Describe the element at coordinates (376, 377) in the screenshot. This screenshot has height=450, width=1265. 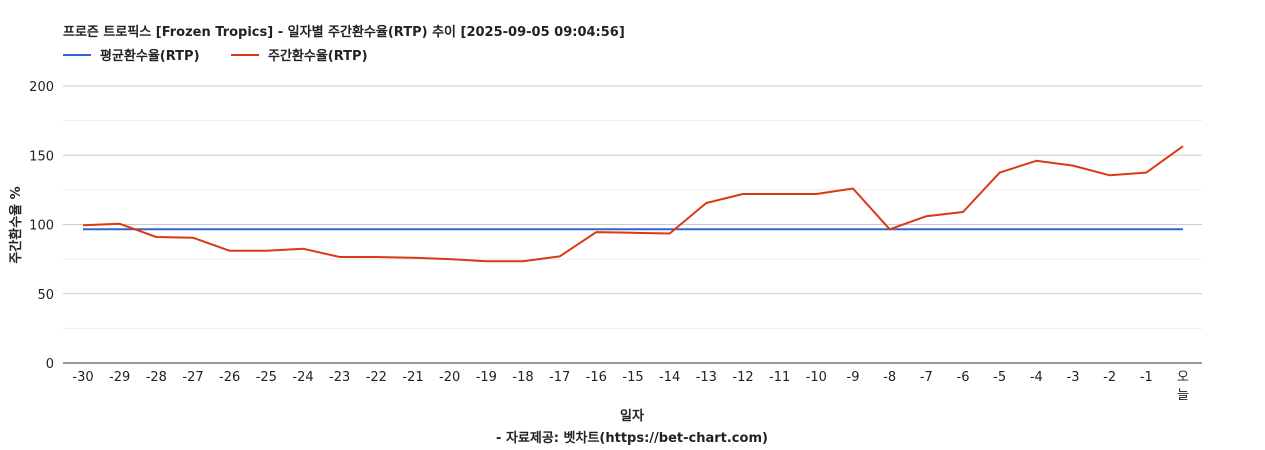
I see `x-tick-label: -22` at that location.